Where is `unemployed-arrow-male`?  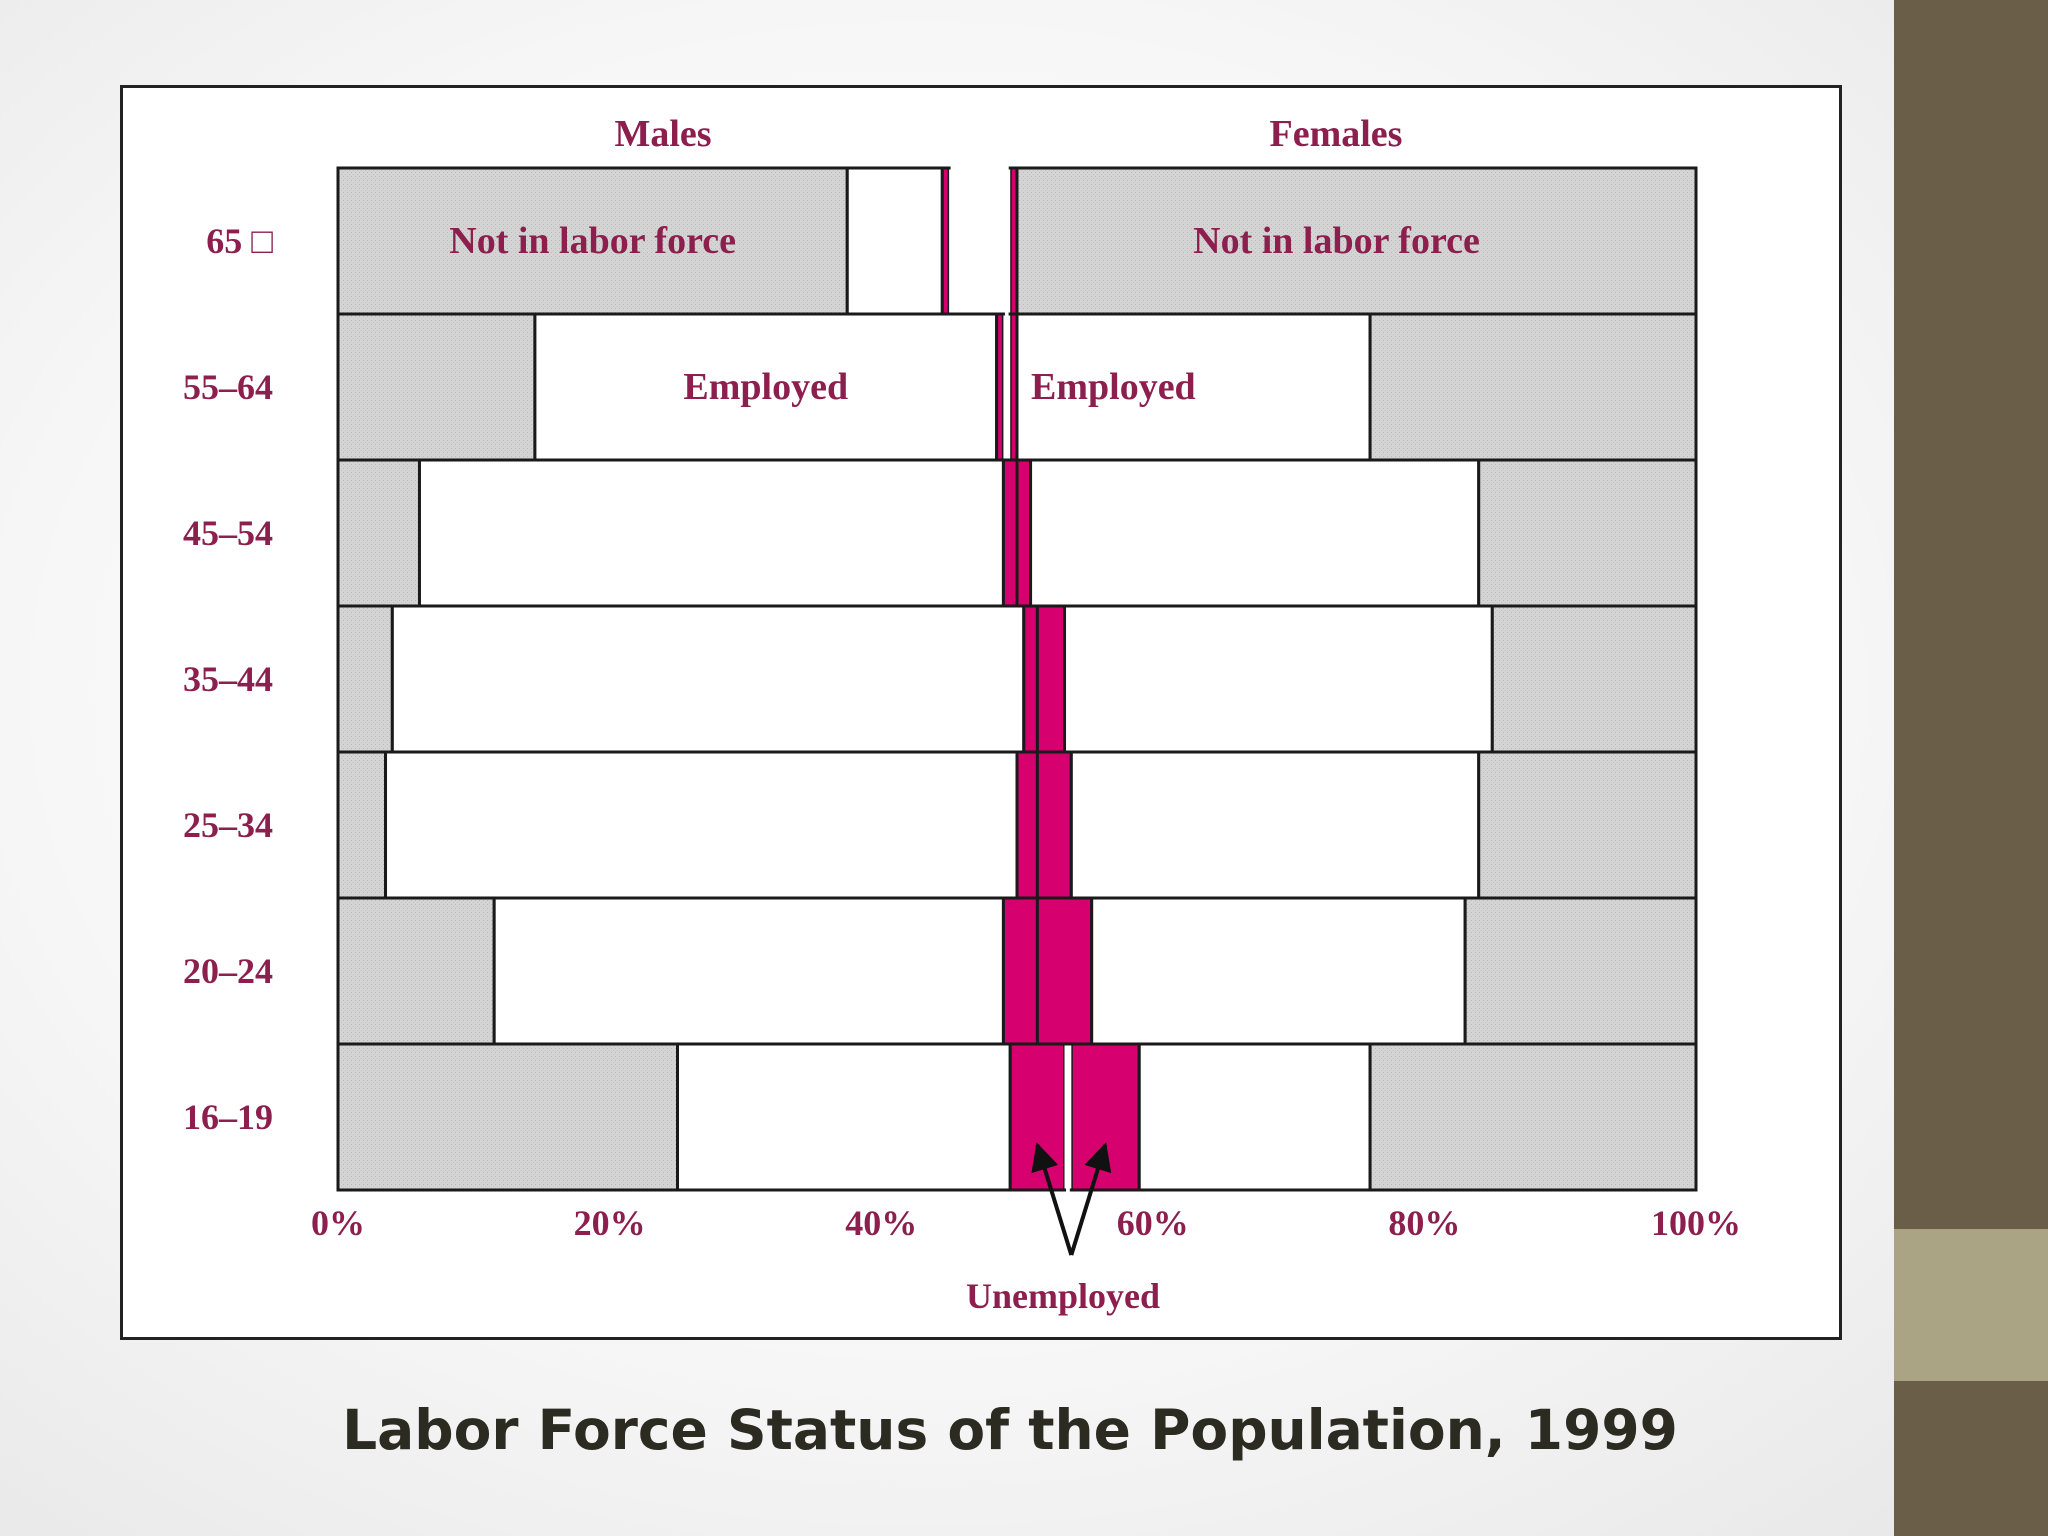
unemployed-arrow-male is located at coordinates (1052, 1199).